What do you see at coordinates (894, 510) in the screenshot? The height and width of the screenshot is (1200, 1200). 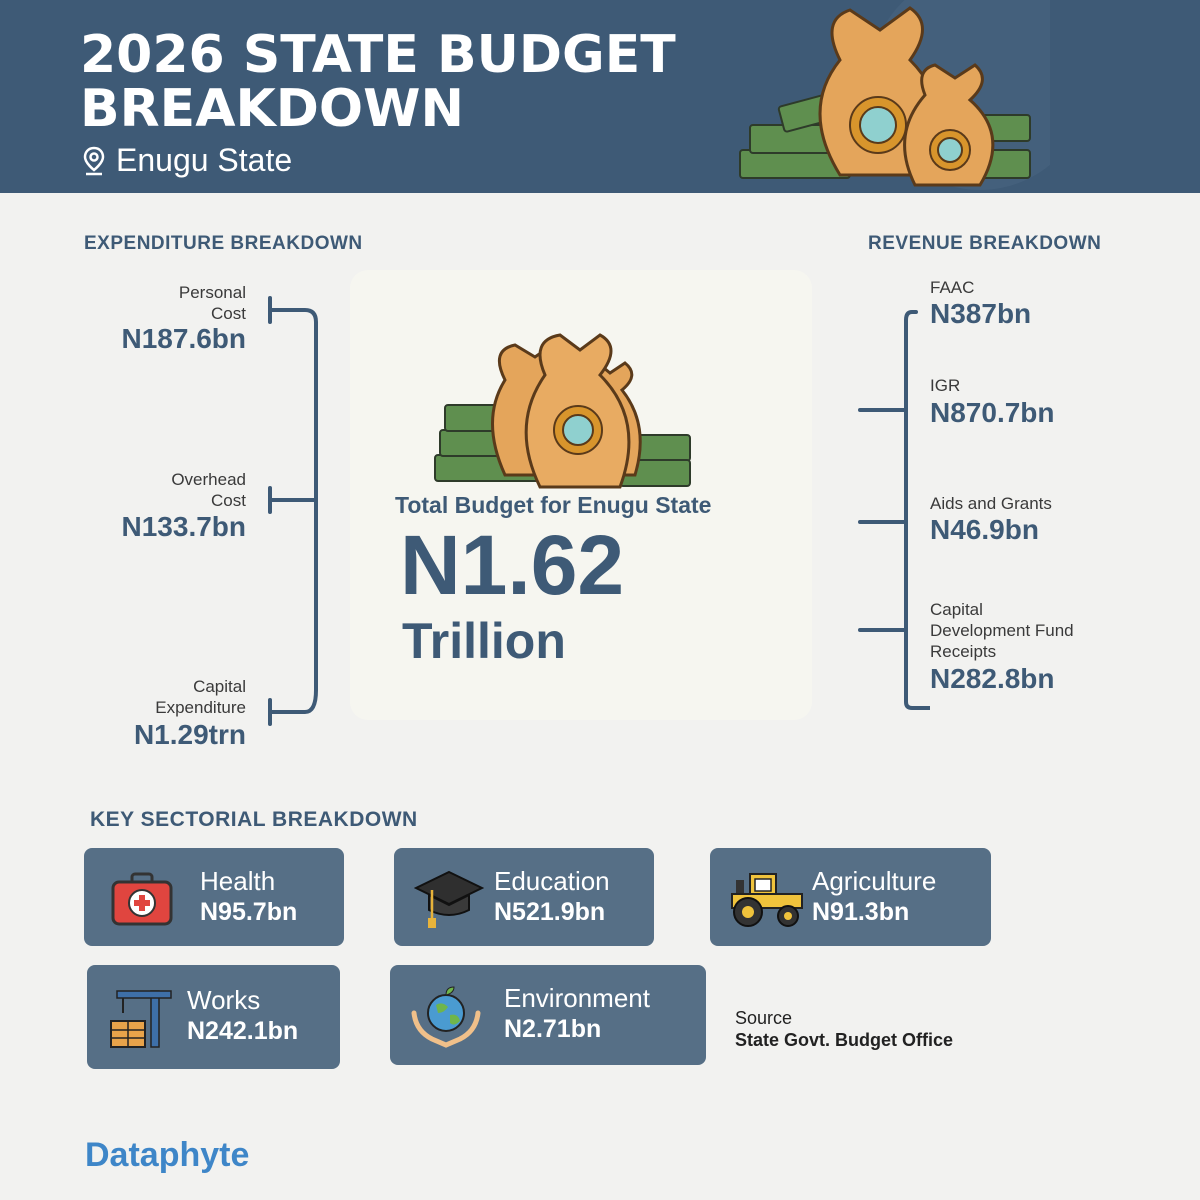 I see `revenue-bracket` at bounding box center [894, 510].